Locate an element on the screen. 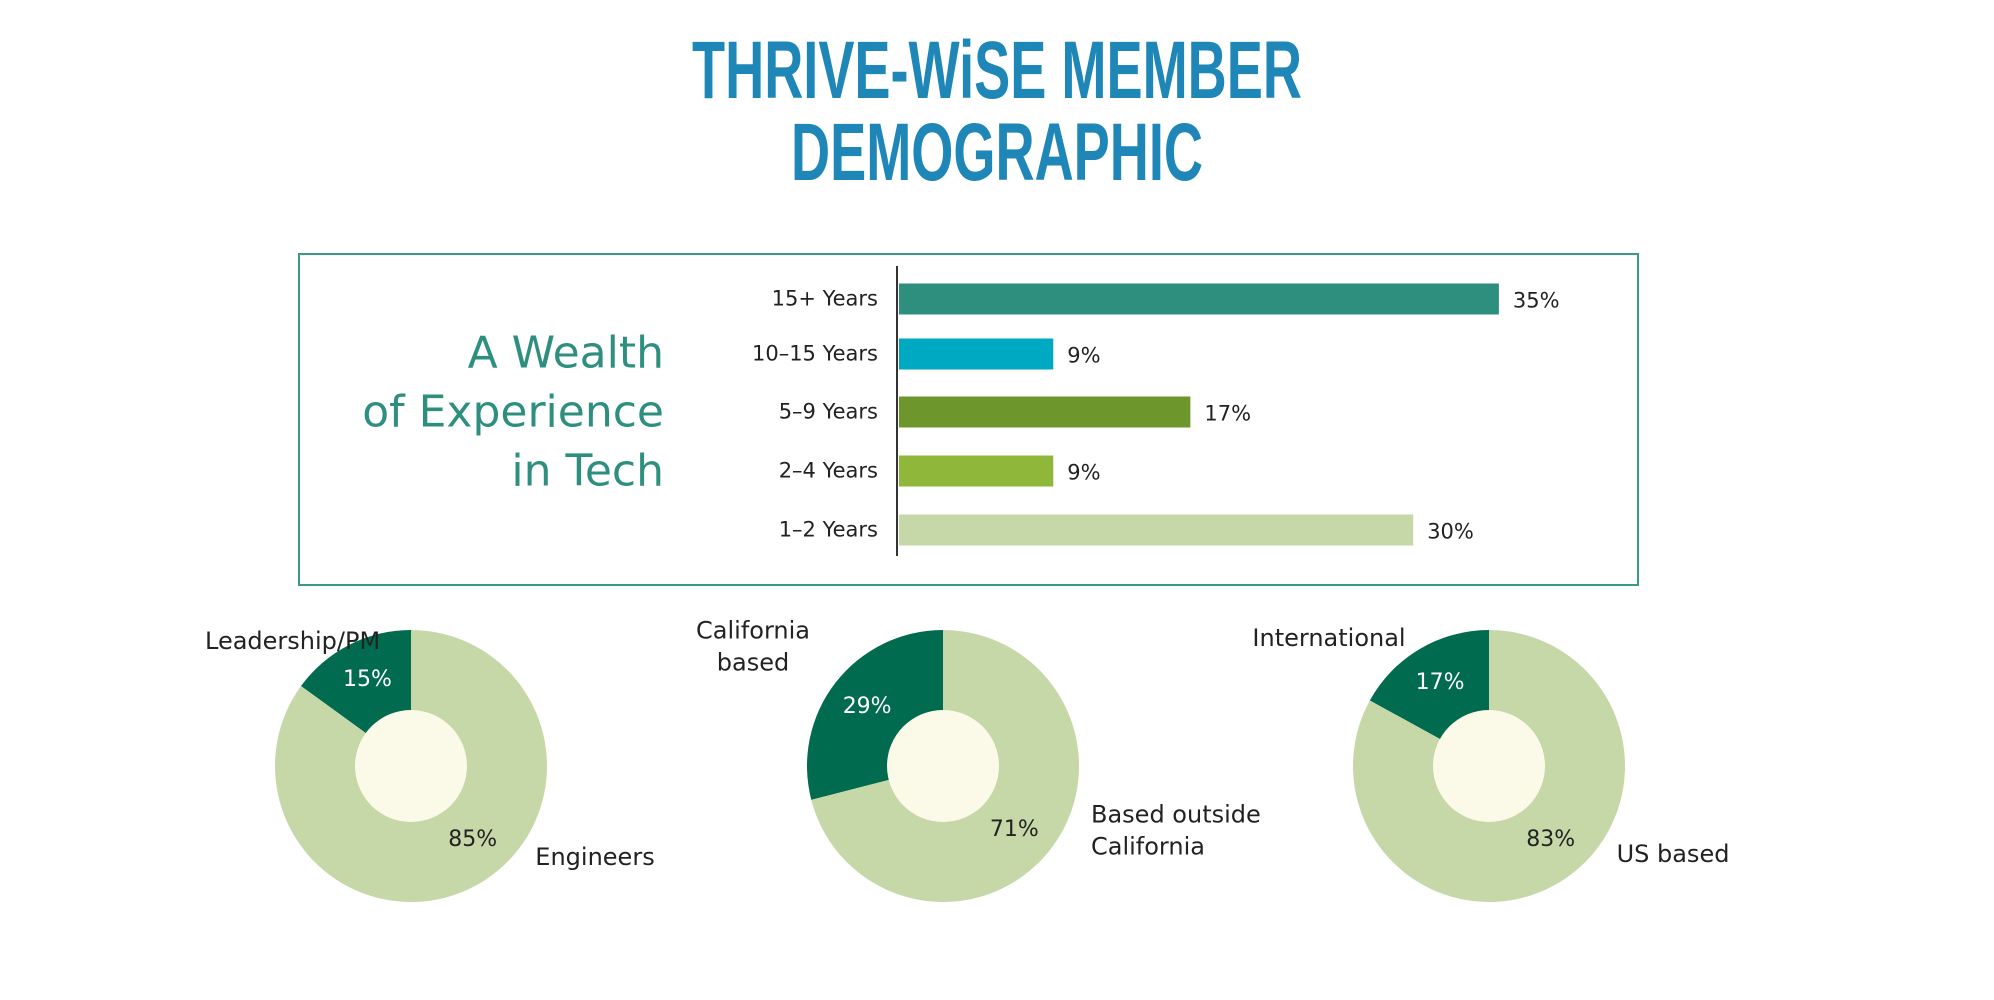 Image resolution: width=1994 pixels, height=1000 pixels. slice-value-label: 29% is located at coordinates (867, 706).